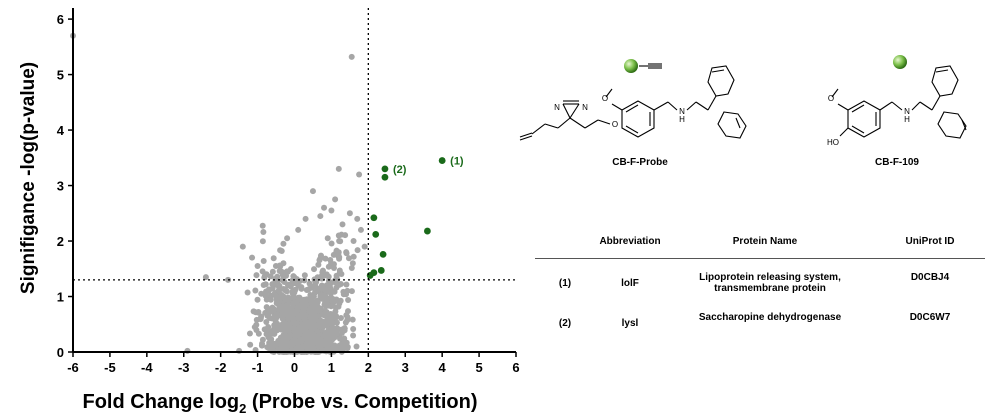  Describe the element at coordinates (221, 367) in the screenshot. I see `x-tick-label: -2` at that location.